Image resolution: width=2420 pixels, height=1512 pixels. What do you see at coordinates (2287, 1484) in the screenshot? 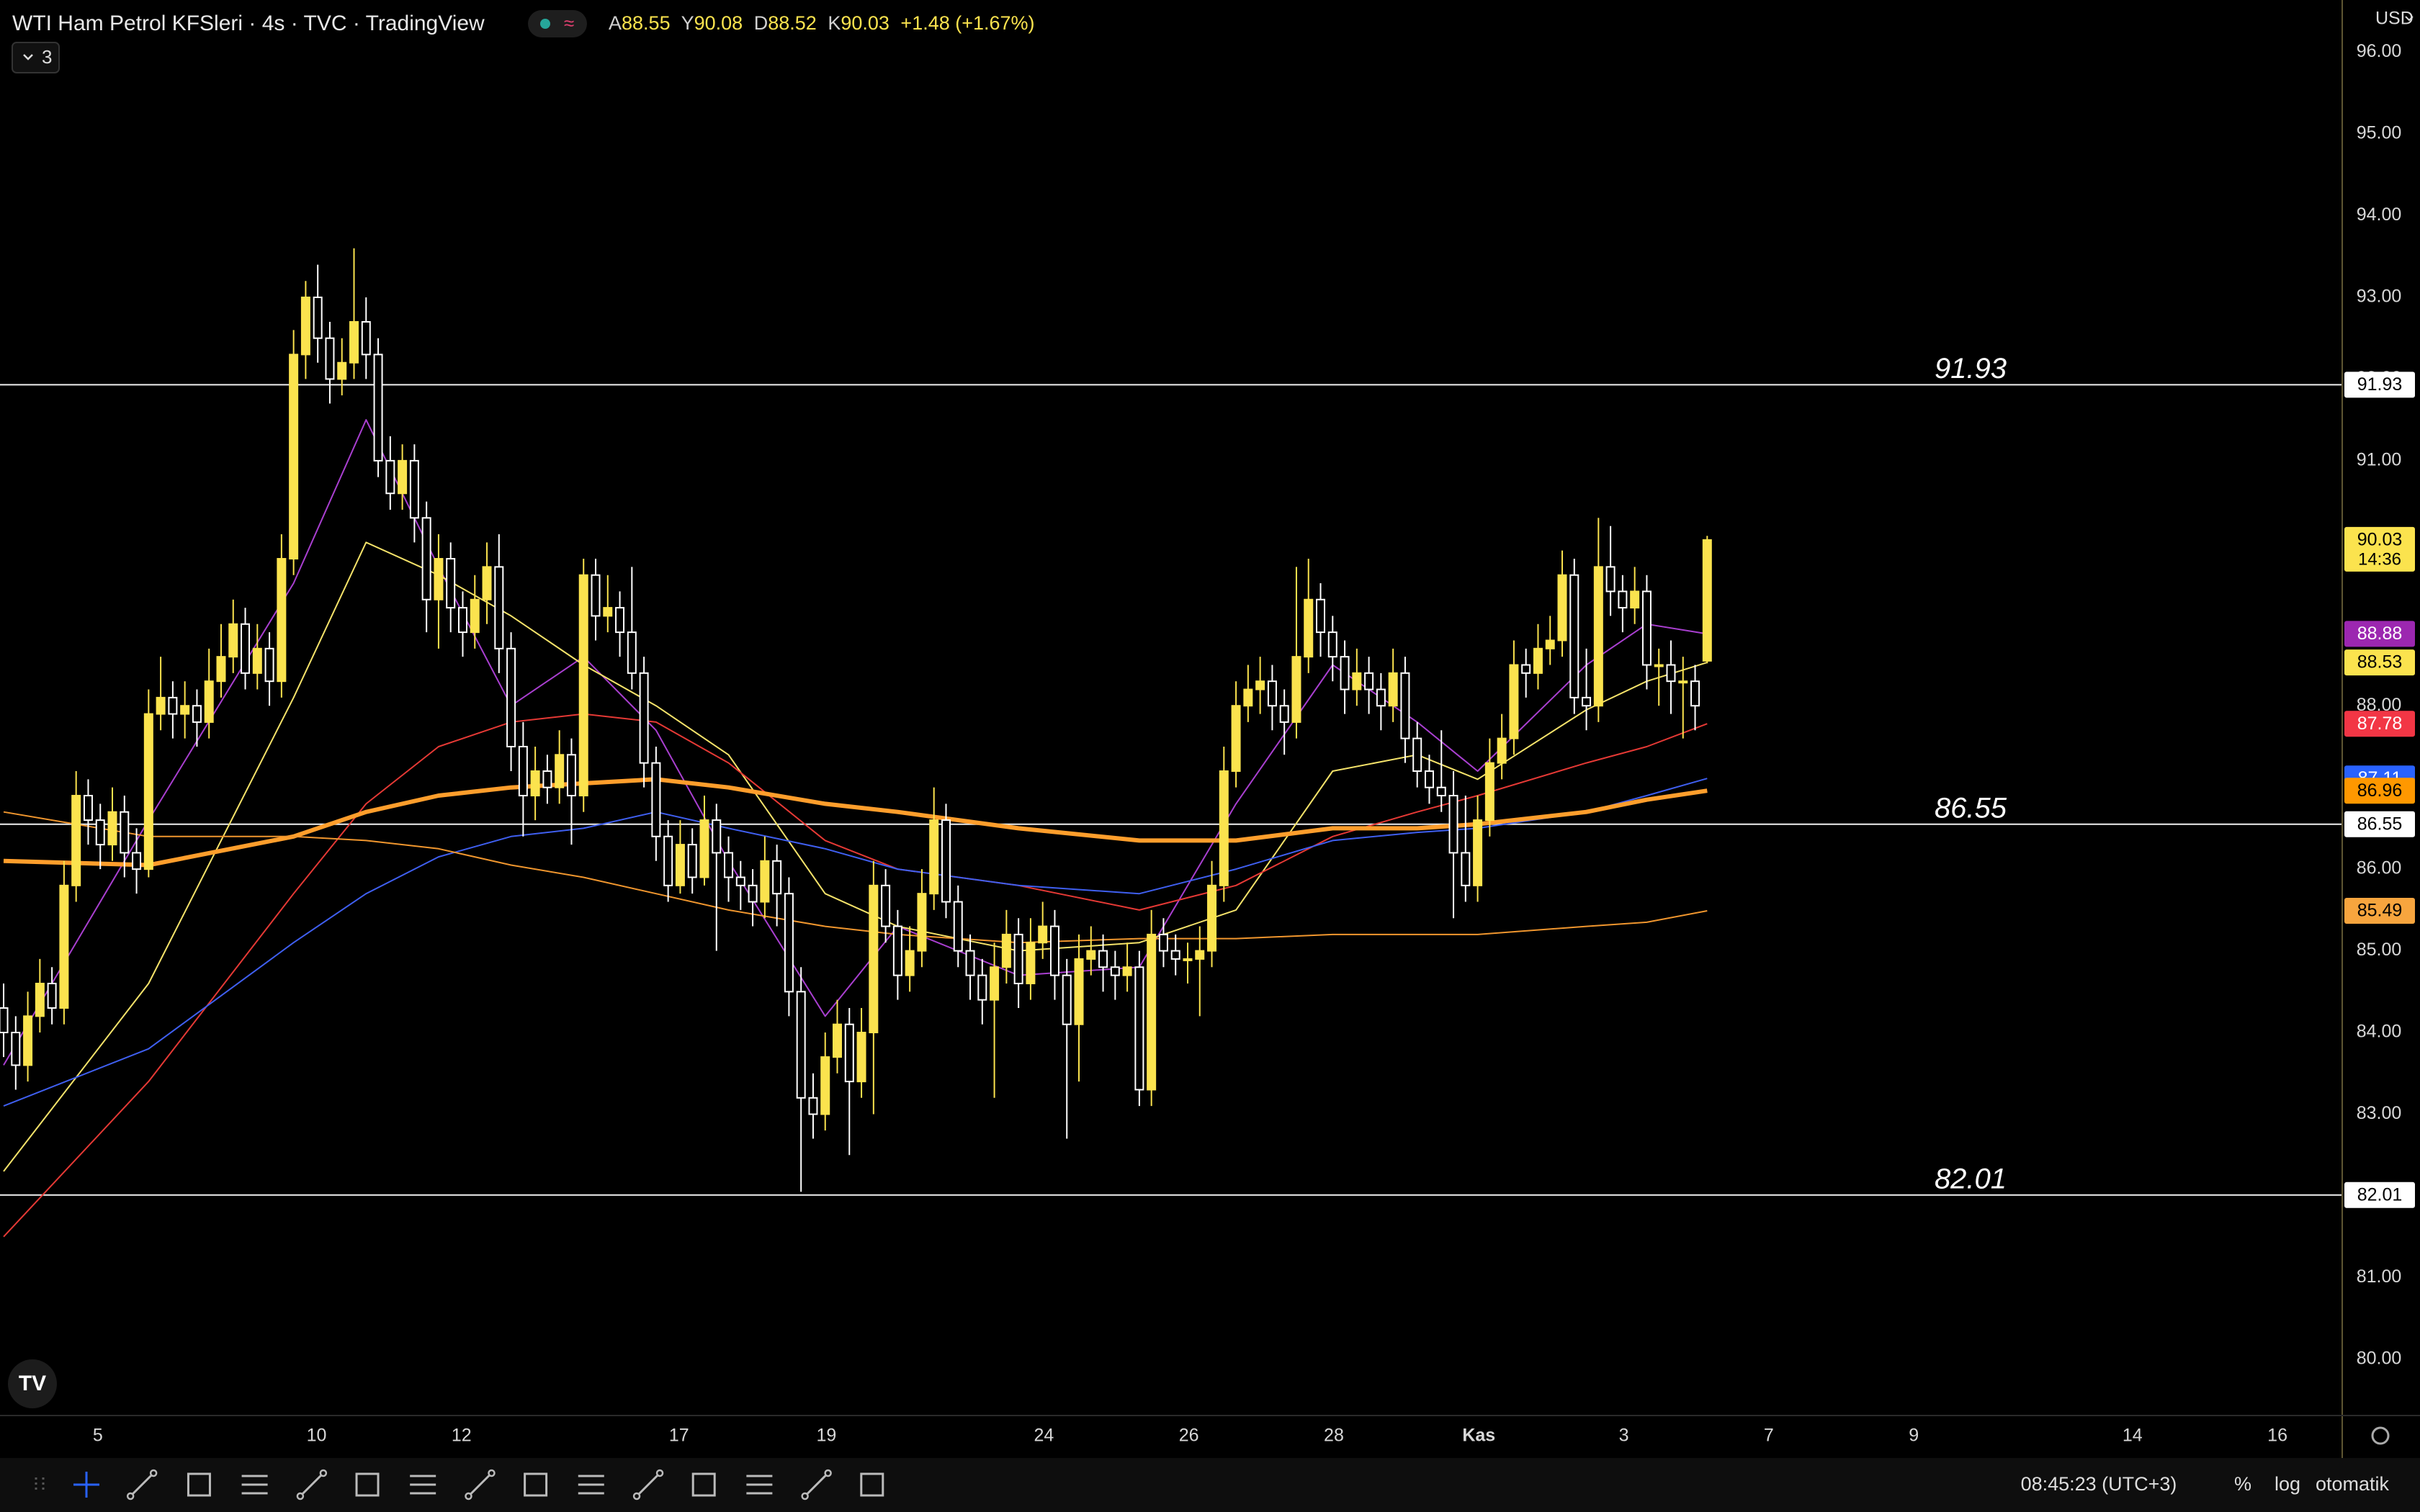
I see `log-button: log` at bounding box center [2287, 1484].